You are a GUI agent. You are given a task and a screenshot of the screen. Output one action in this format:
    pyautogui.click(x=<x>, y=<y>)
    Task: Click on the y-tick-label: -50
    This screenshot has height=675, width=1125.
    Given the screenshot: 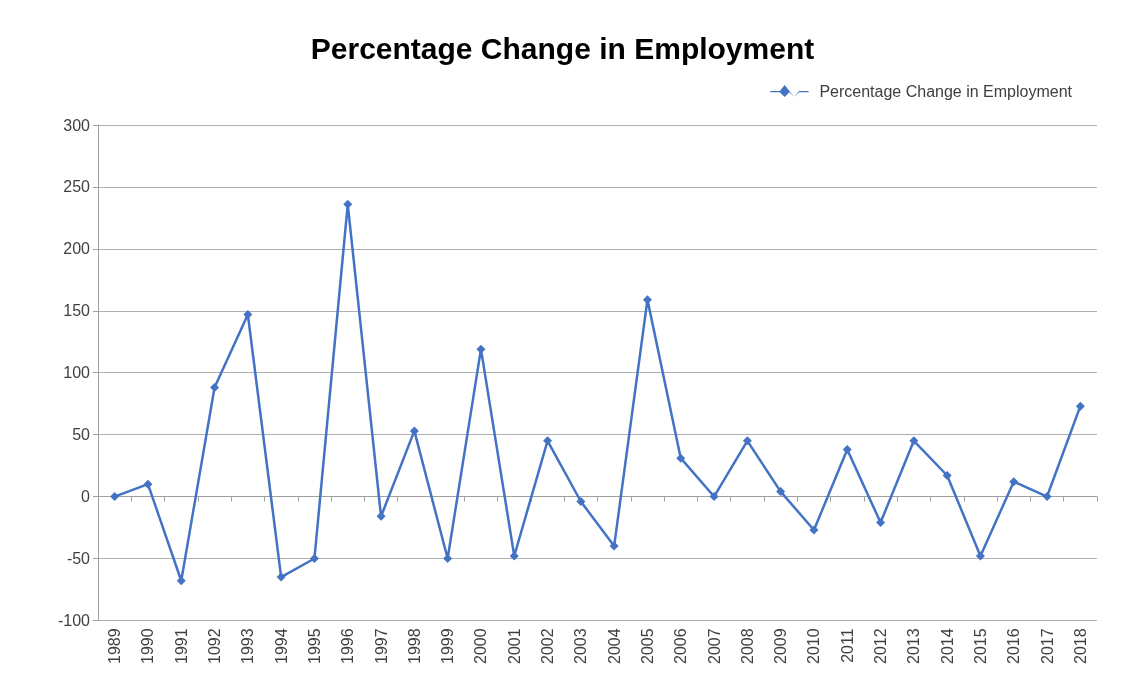 What is the action you would take?
    pyautogui.click(x=78, y=558)
    